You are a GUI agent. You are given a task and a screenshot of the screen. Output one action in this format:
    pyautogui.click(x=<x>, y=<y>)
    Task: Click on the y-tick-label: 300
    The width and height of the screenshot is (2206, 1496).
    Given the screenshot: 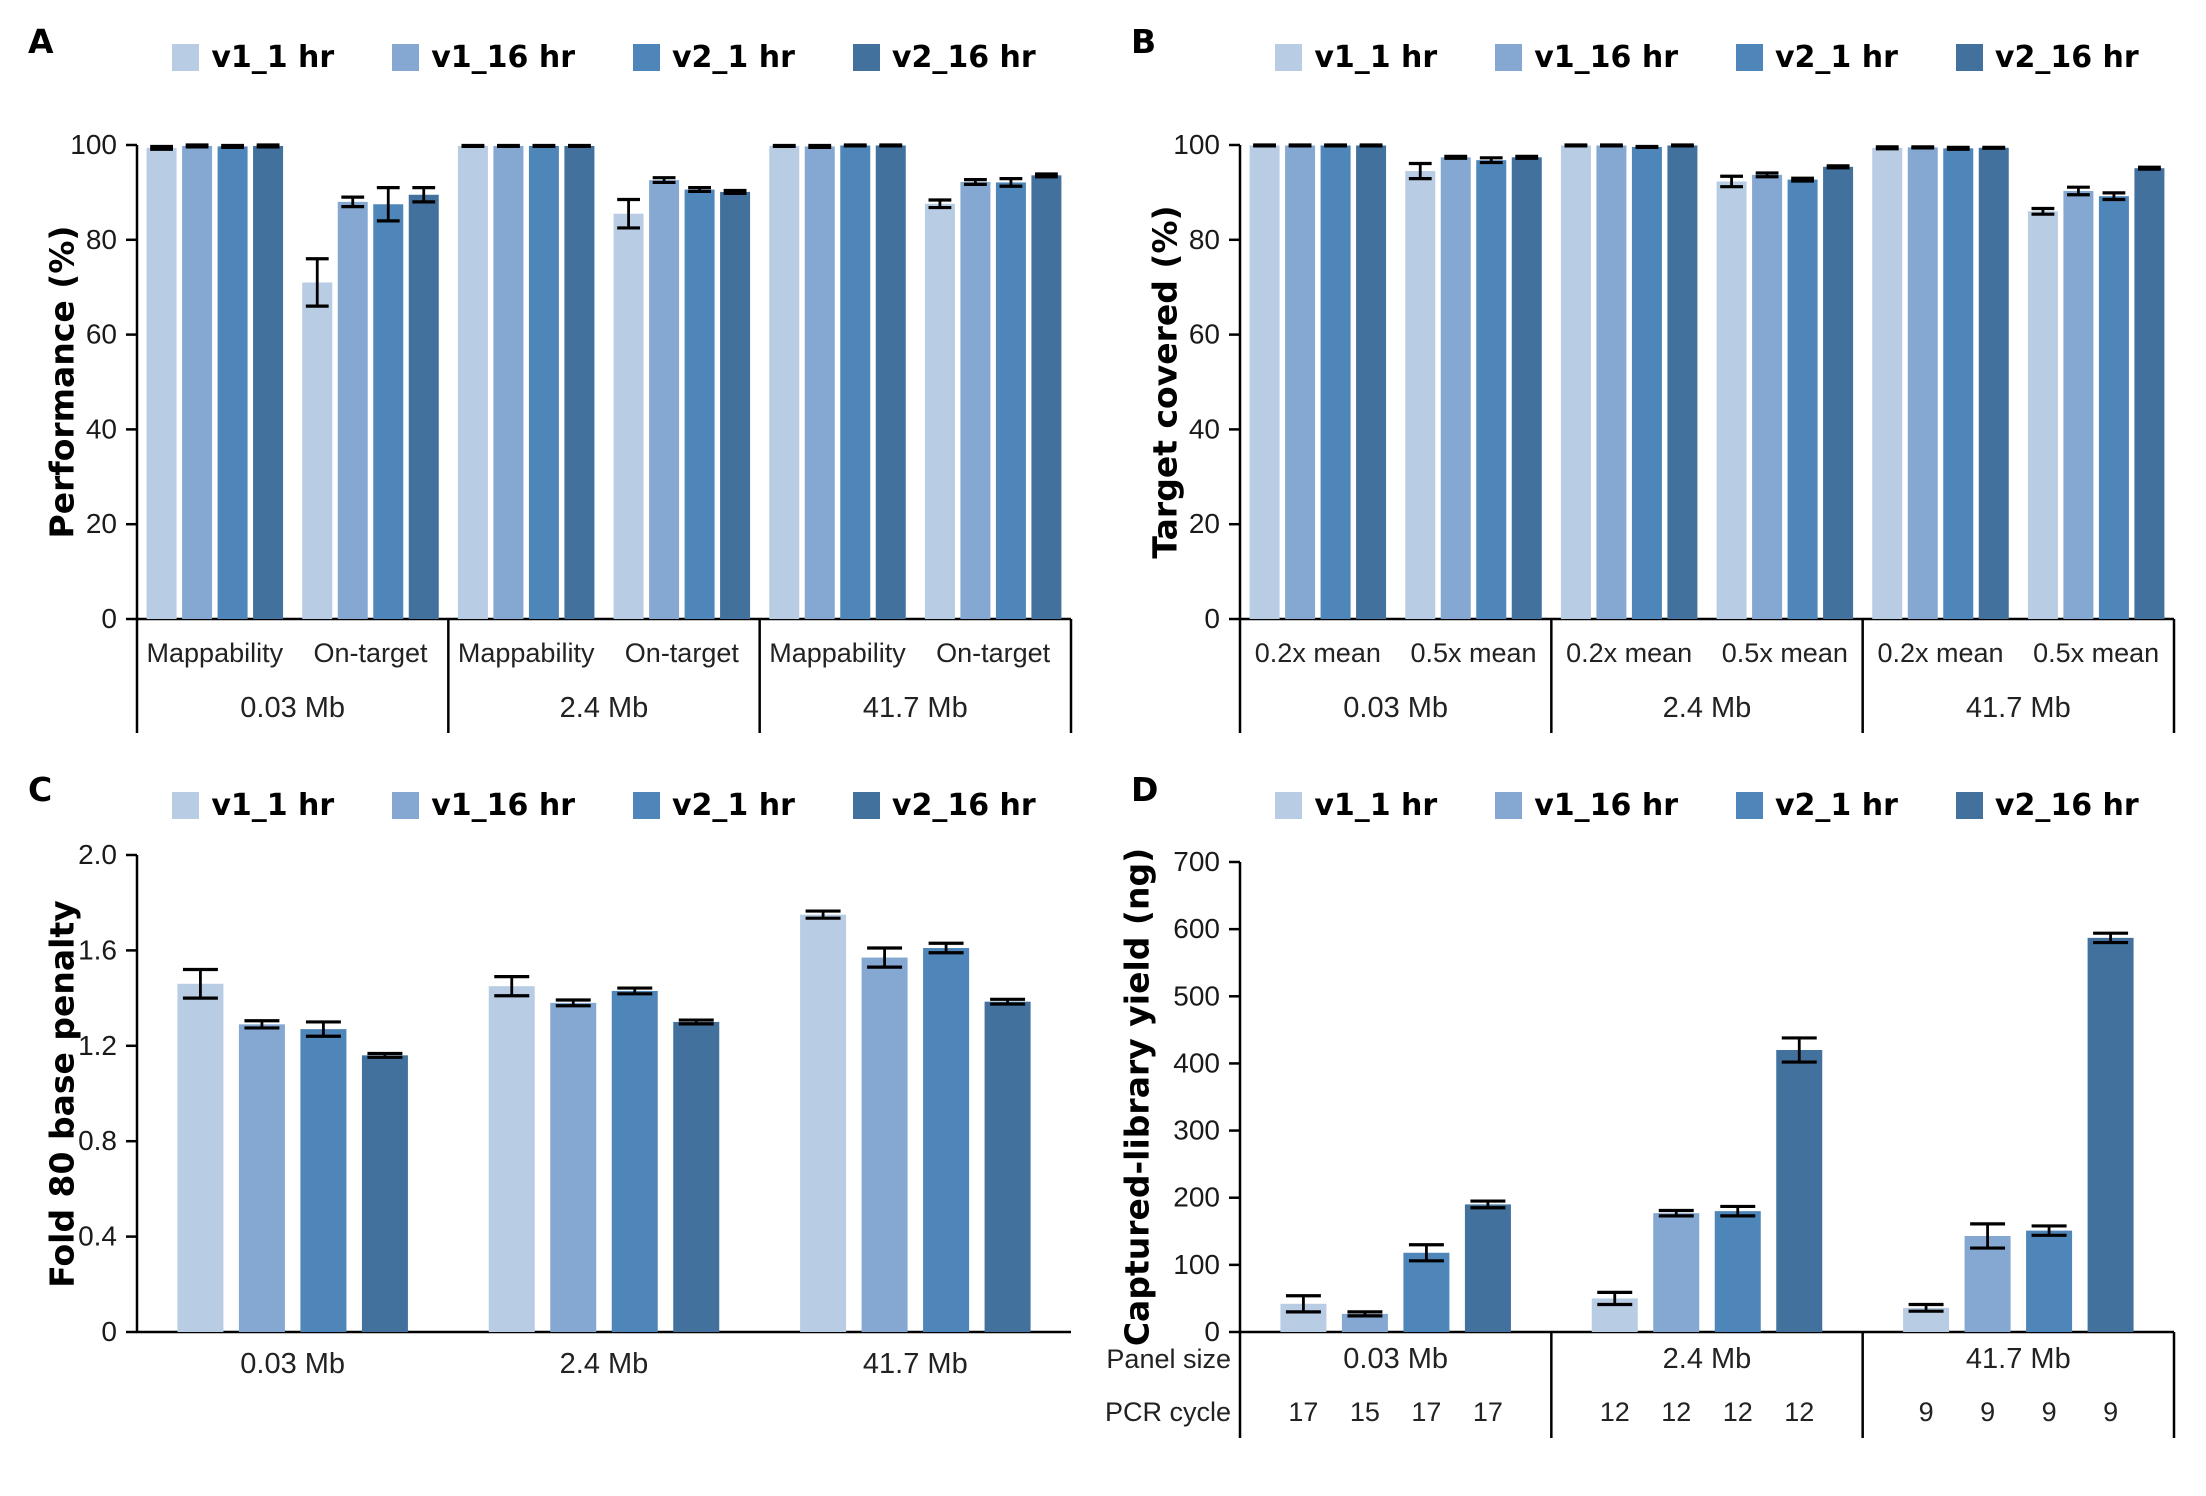 What is the action you would take?
    pyautogui.click(x=1196, y=1130)
    